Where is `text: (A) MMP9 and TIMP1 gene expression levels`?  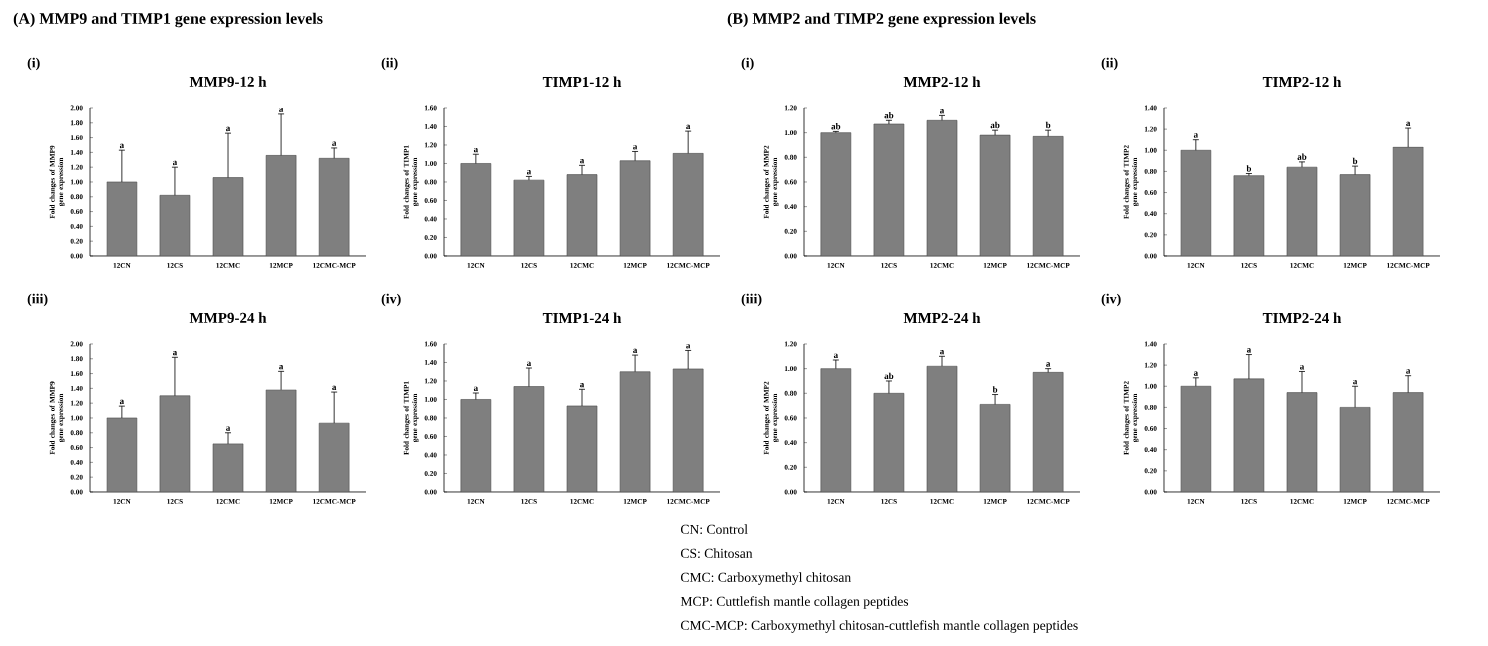
text: (A) MMP9 and TIMP1 gene expression levels is located at coordinates (168, 20).